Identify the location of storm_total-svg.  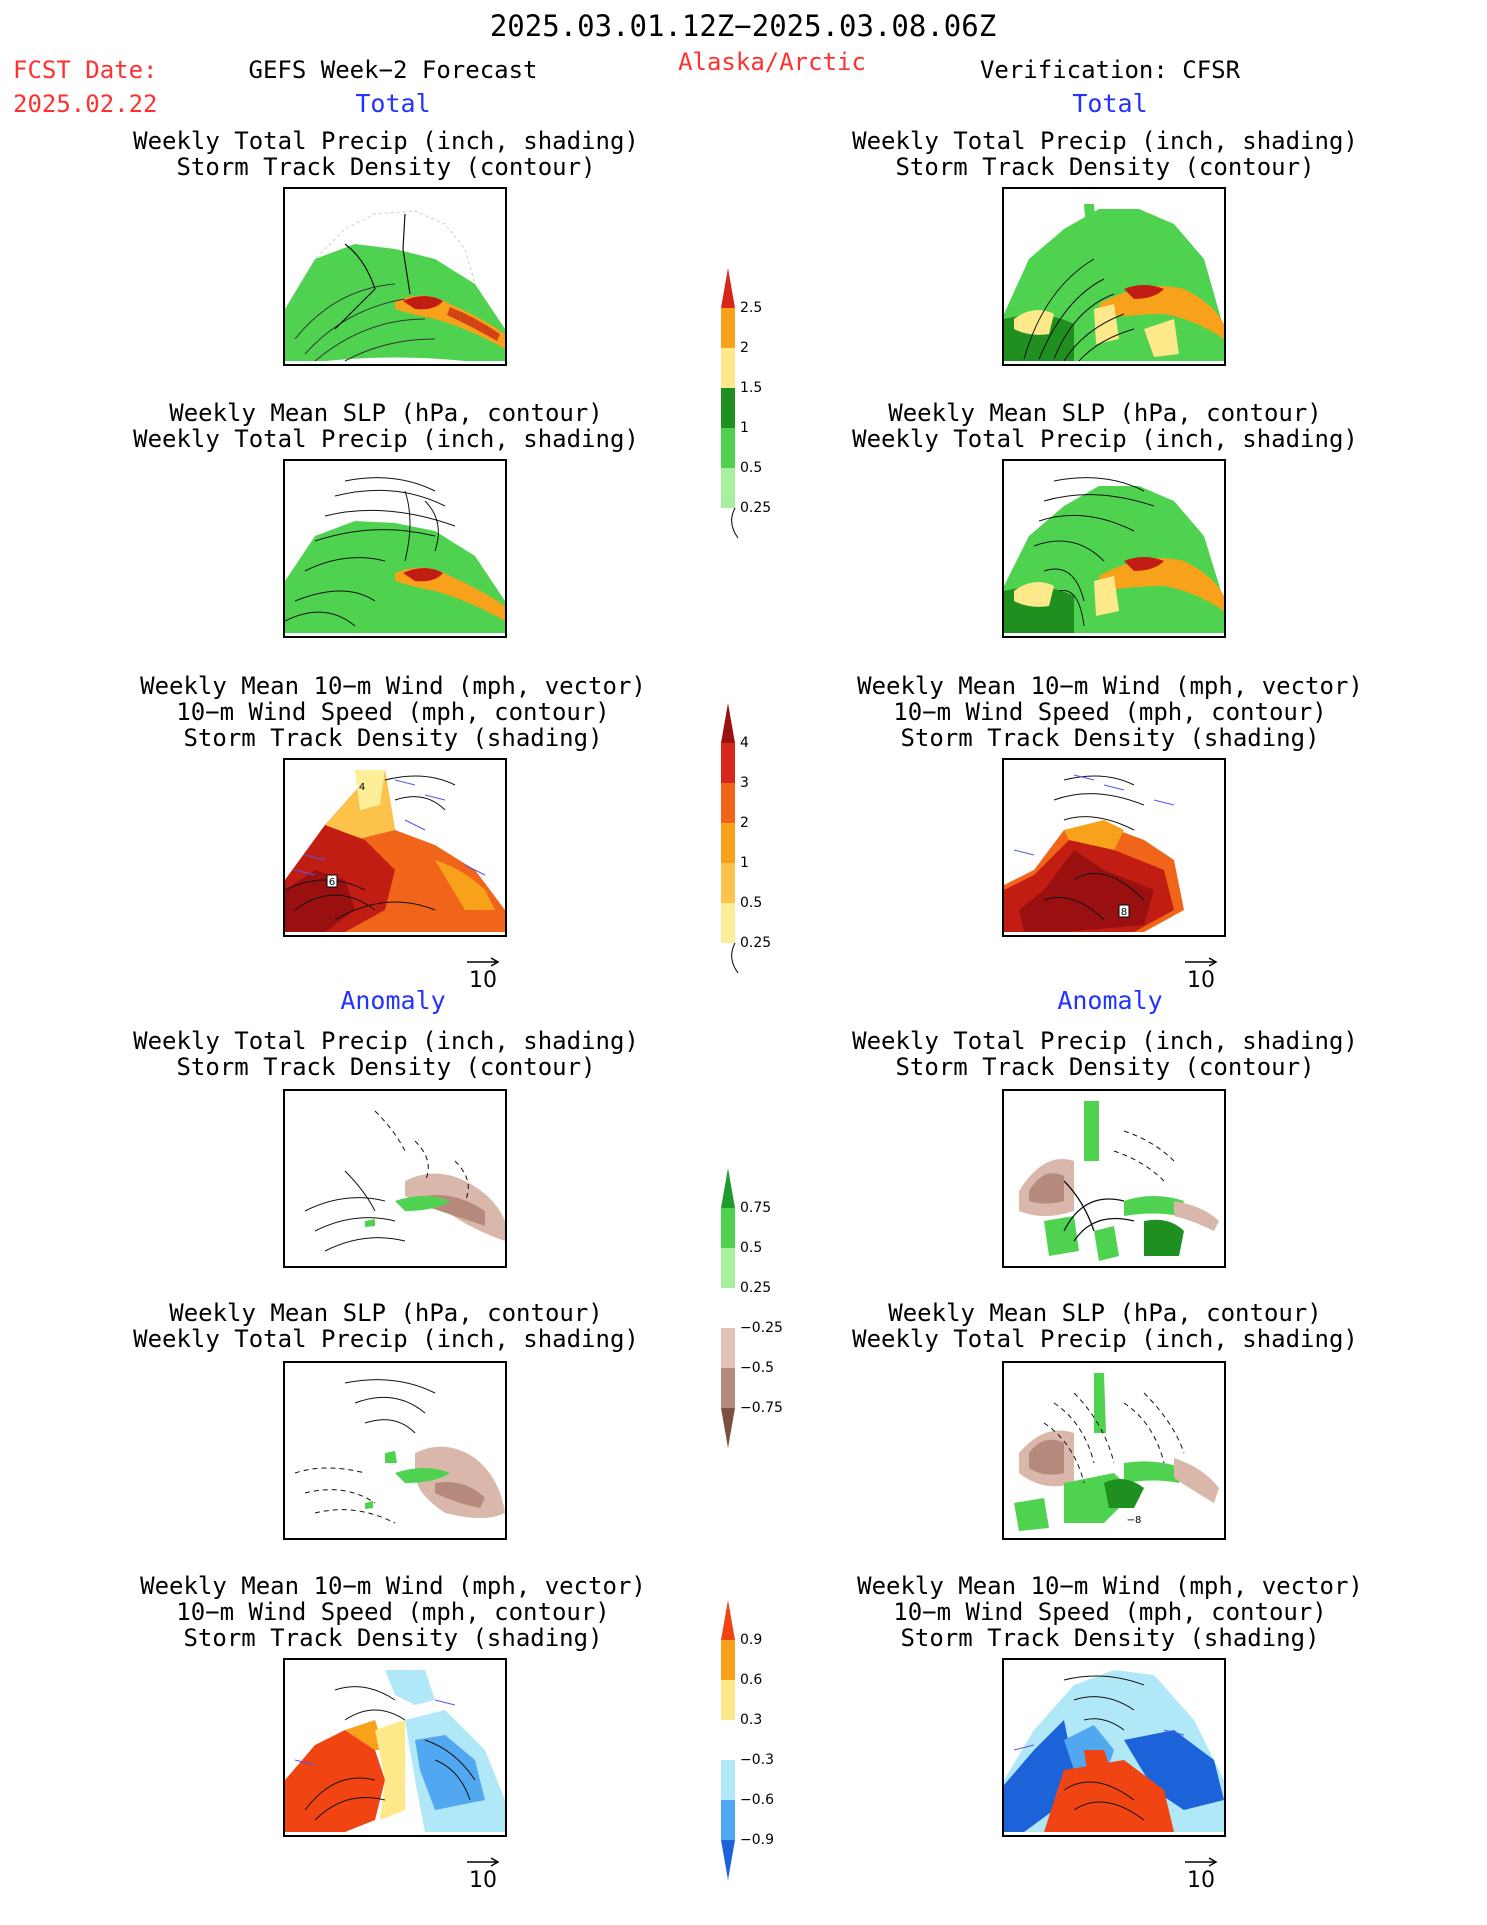
(730, 838).